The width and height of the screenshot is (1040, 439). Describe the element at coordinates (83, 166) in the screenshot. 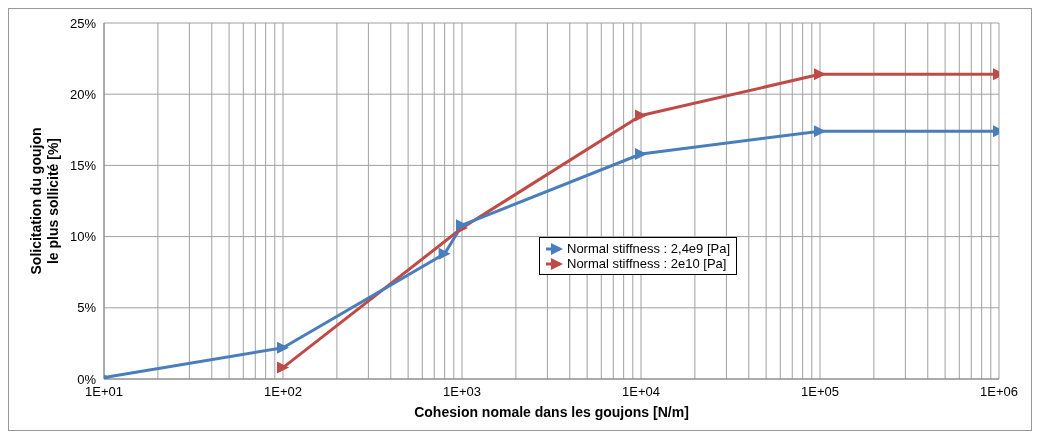

I see `y-tick-label: 15%` at that location.